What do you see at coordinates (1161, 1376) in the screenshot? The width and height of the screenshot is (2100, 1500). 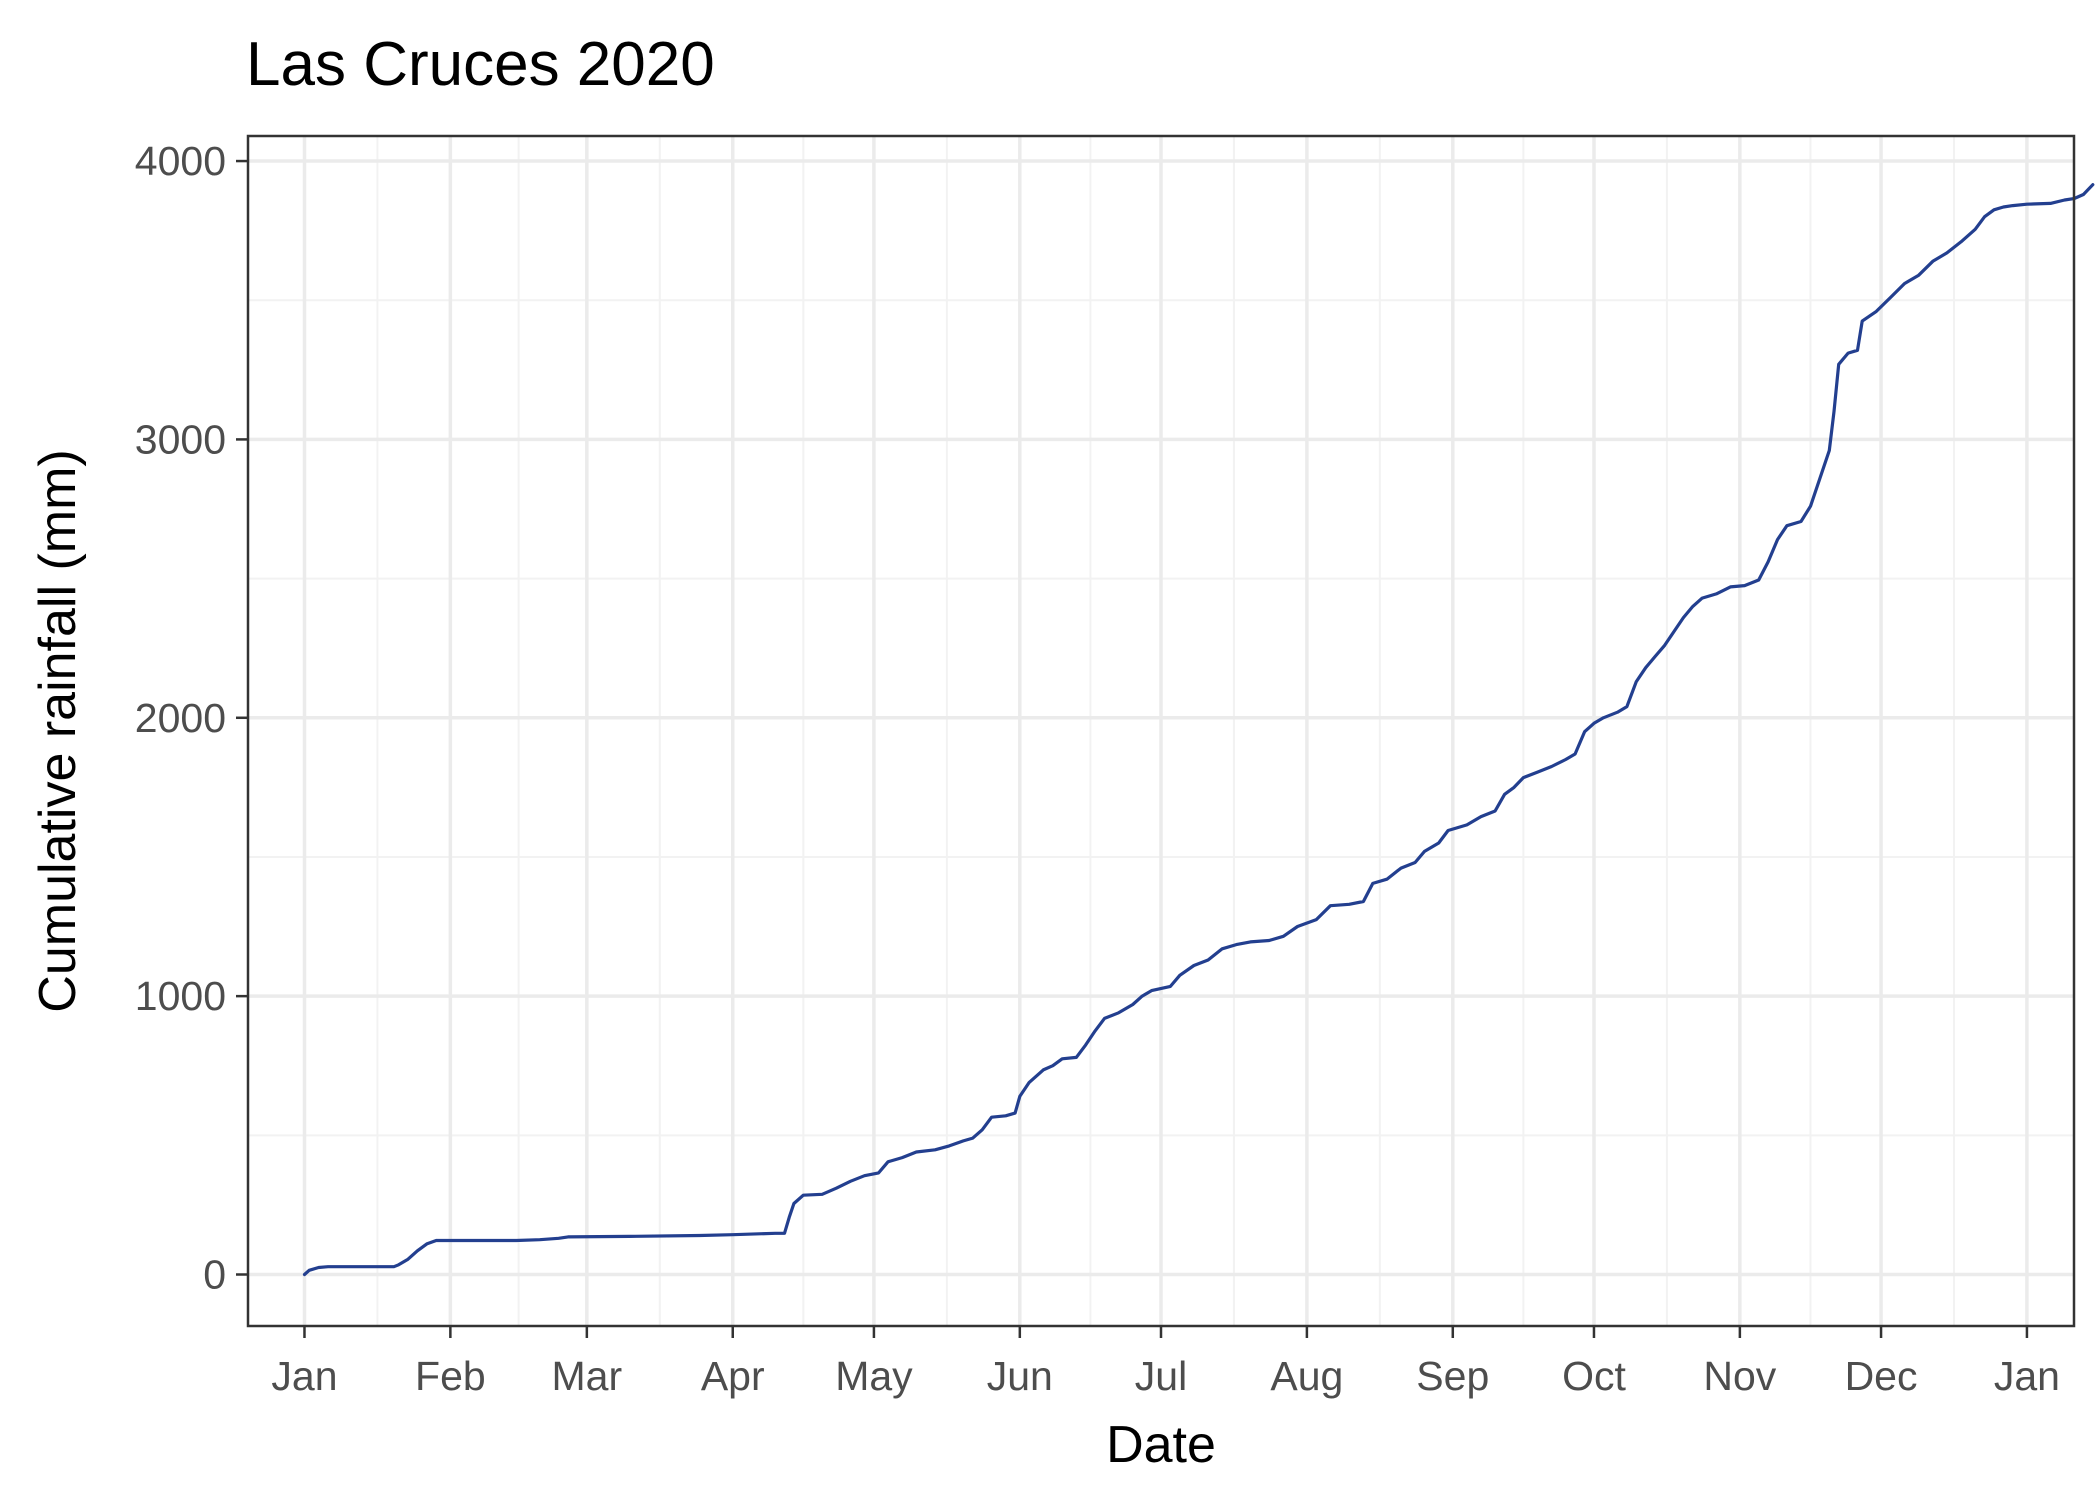 I see `x-tick-label: Jul` at bounding box center [1161, 1376].